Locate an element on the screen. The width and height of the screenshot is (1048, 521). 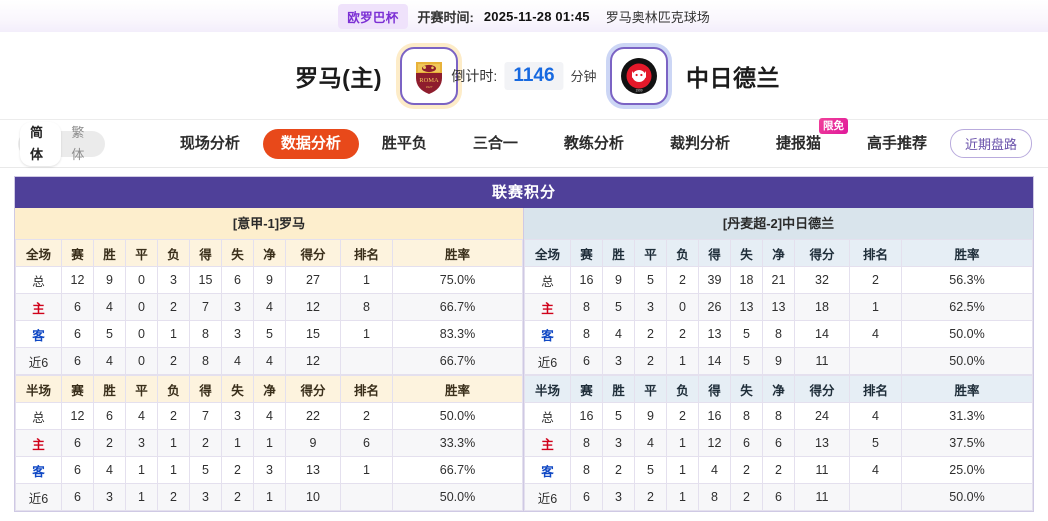
column-header-7: 得分 is located at coordinates (822, 253).